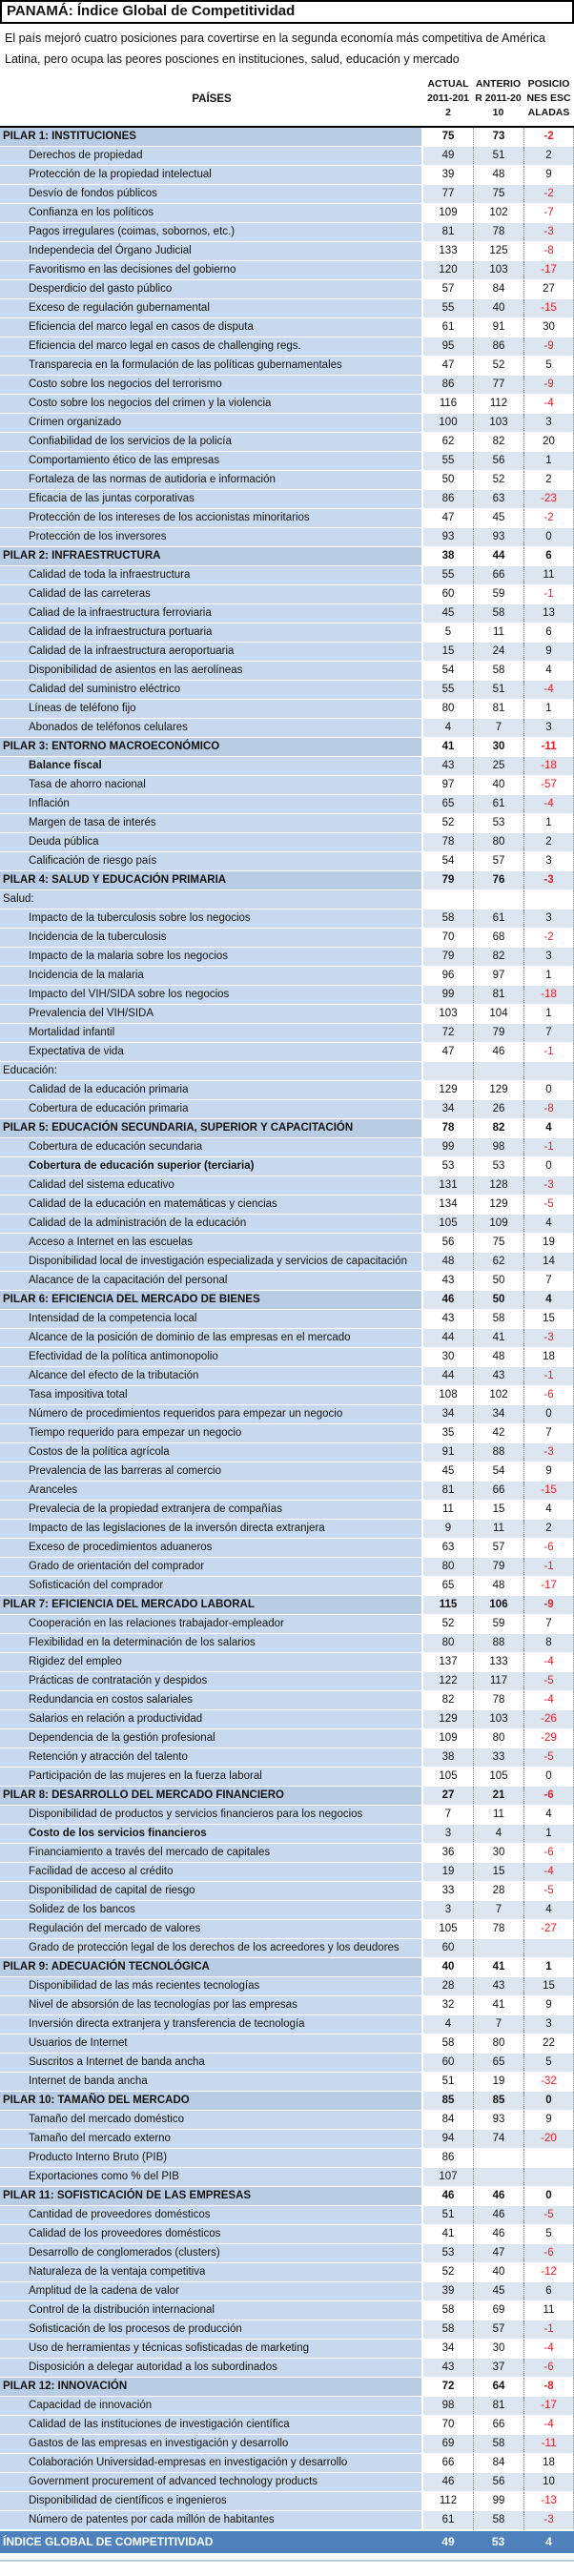 The width and height of the screenshot is (574, 2576). What do you see at coordinates (498, 443) in the screenshot?
I see `anterior-value: 82` at bounding box center [498, 443].